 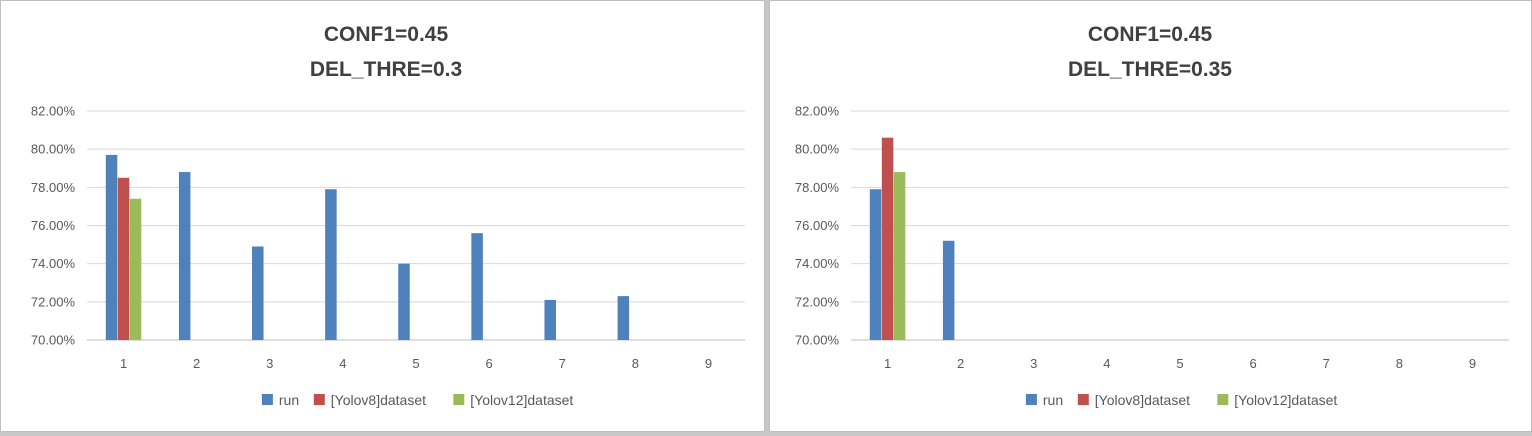 What do you see at coordinates (767, 218) in the screenshot?
I see `panel-divider` at bounding box center [767, 218].